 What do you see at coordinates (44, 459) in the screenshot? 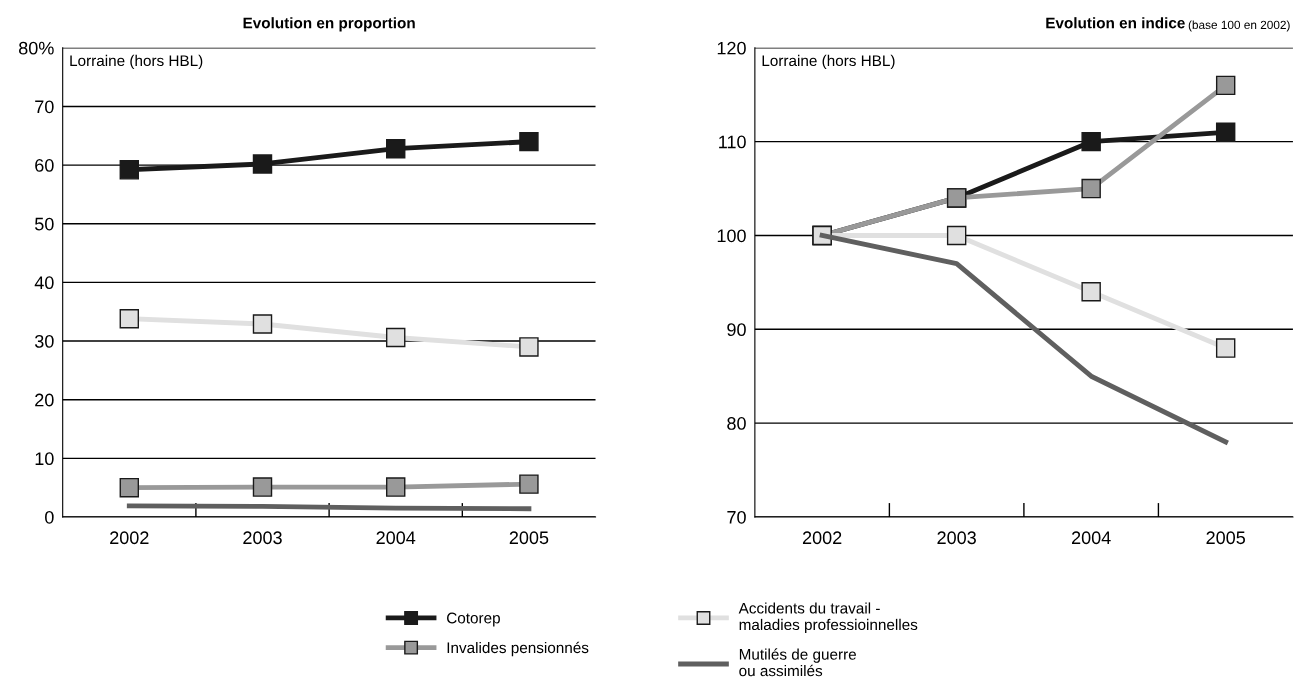
I see `y-tick-label: 10` at bounding box center [44, 459].